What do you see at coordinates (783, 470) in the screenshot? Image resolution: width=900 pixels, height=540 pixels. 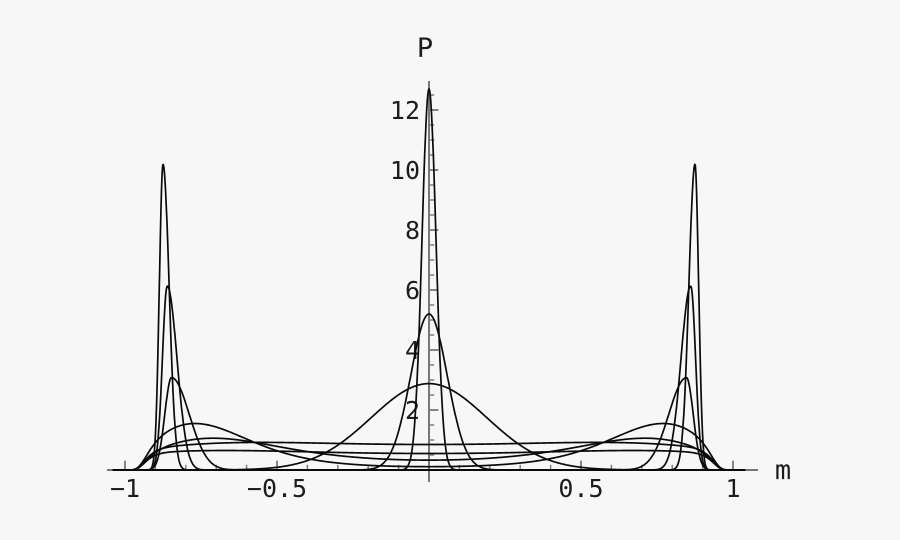 I see `x-axis-title: m` at bounding box center [783, 470].